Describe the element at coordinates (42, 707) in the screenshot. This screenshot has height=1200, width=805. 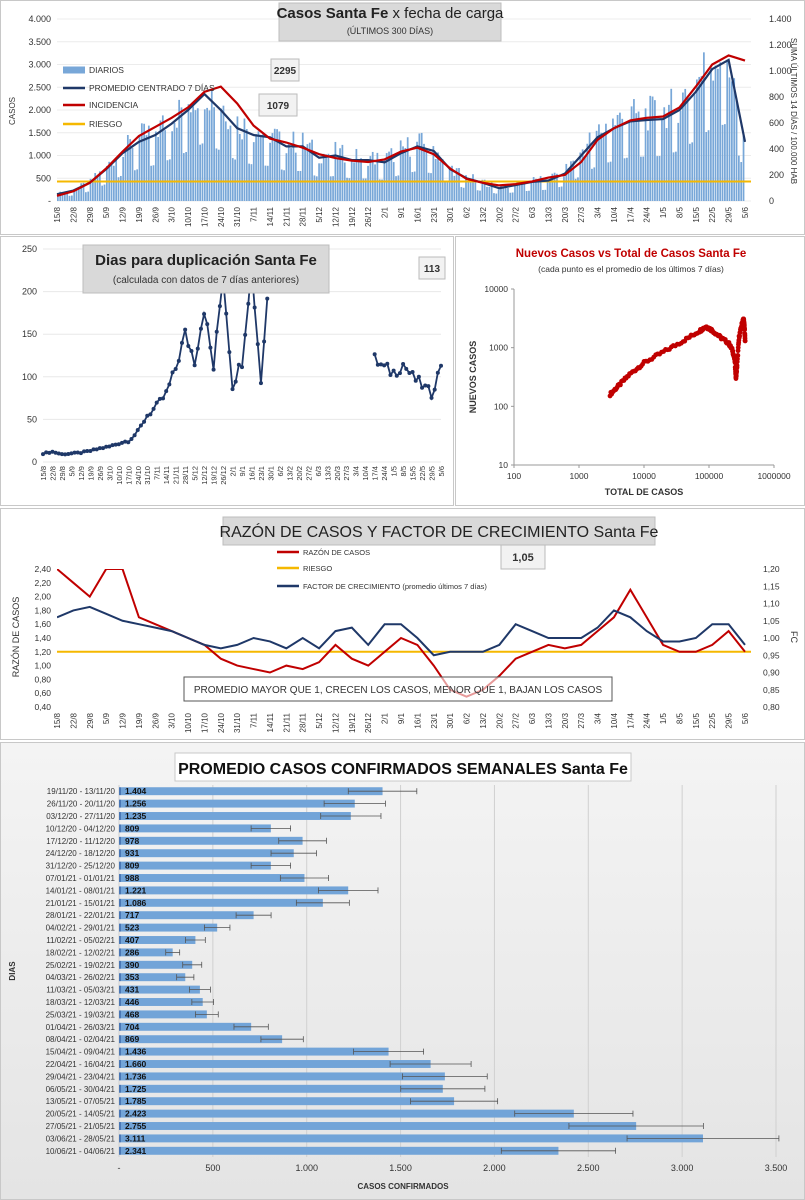
I see `razon-ytick: 0,40` at that location.